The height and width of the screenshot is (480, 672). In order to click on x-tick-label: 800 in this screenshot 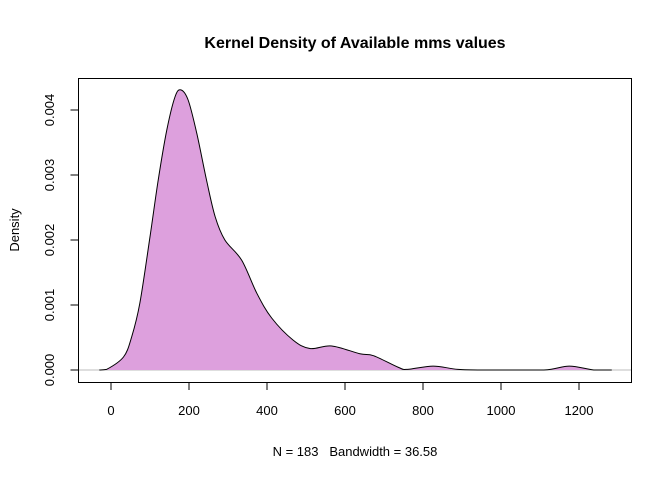, I will do `click(423, 410)`.